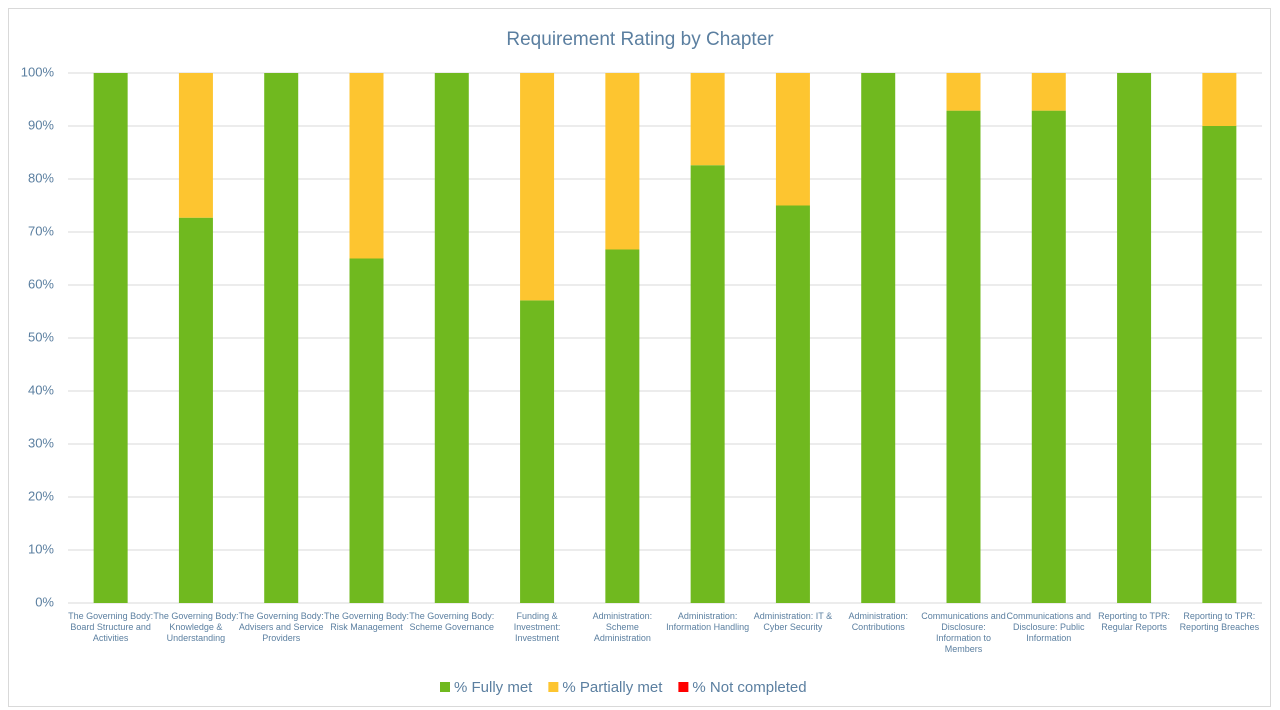  I want to click on x-tick-label: The Governing Body: Scheme Governance, so click(452, 621).